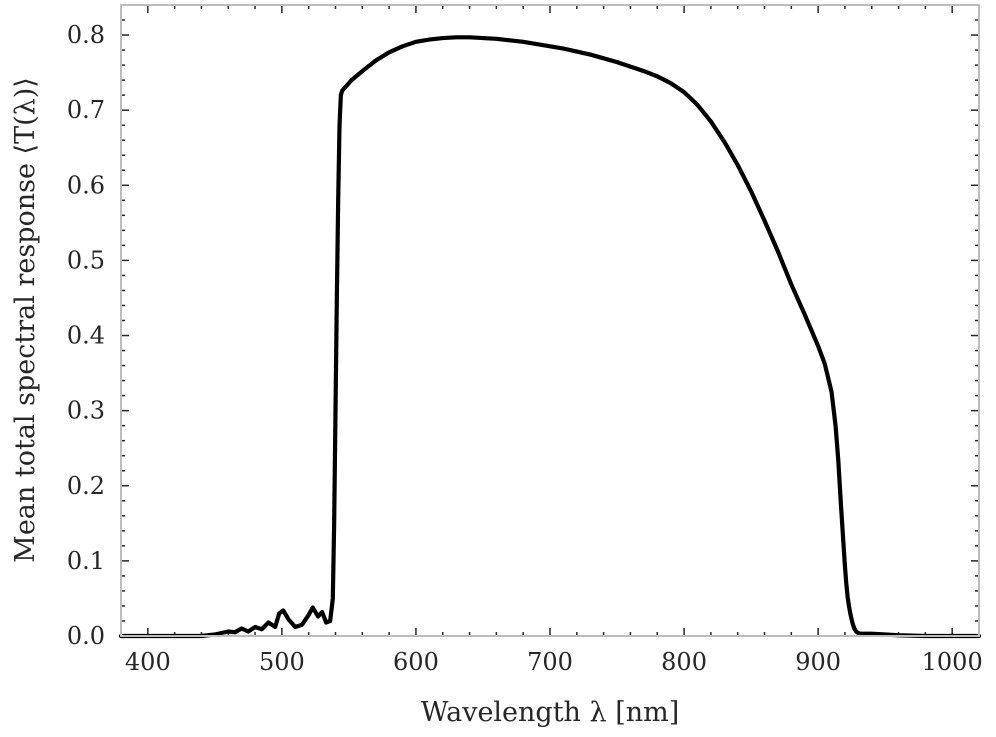 The width and height of the screenshot is (996, 737). Describe the element at coordinates (86, 486) in the screenshot. I see `y-tick-label: 0.2` at that location.